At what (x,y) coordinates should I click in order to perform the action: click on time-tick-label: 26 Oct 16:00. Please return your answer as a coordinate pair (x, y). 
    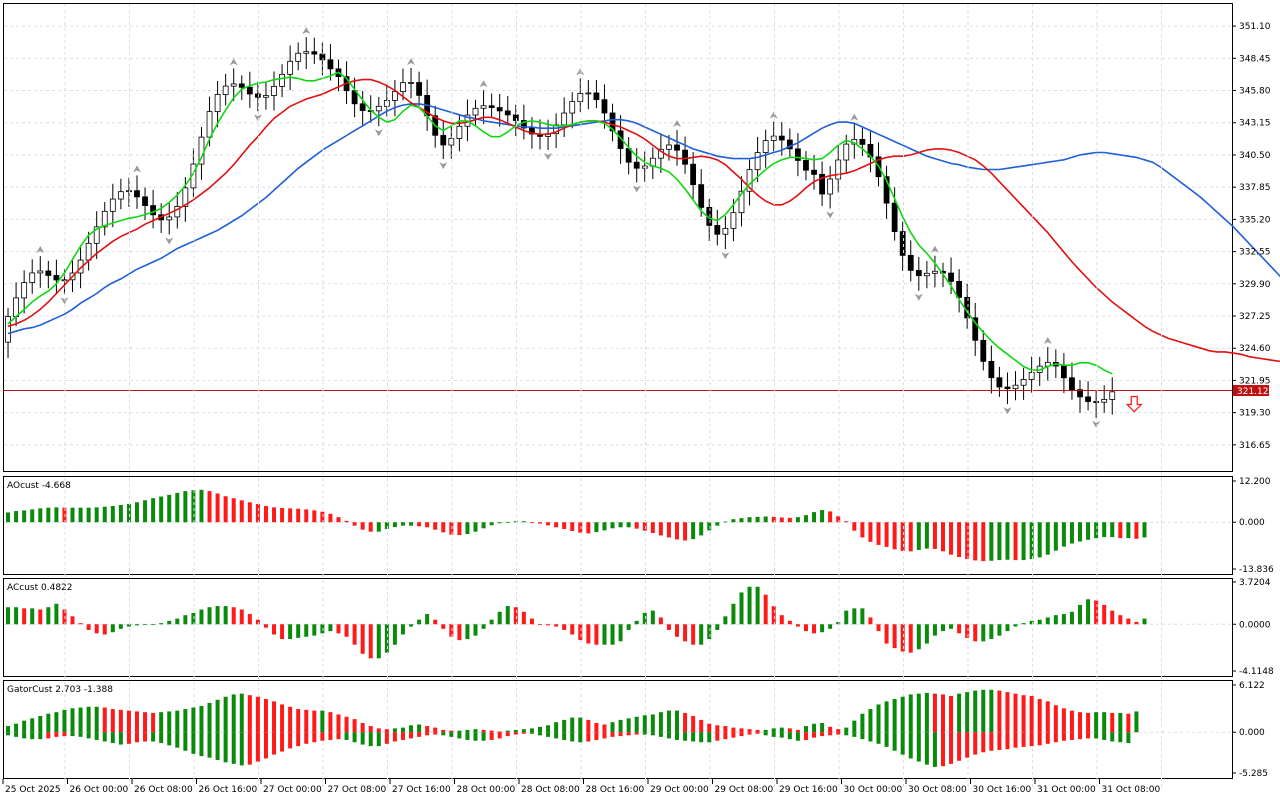
    Looking at the image, I should click on (228, 790).